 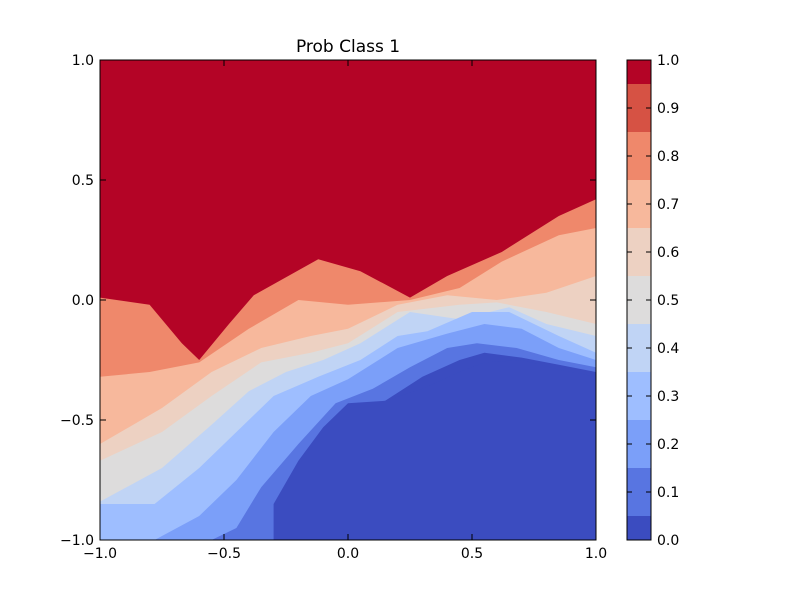 What do you see at coordinates (77, 541) in the screenshot?
I see `y-tick-label: −1.0` at bounding box center [77, 541].